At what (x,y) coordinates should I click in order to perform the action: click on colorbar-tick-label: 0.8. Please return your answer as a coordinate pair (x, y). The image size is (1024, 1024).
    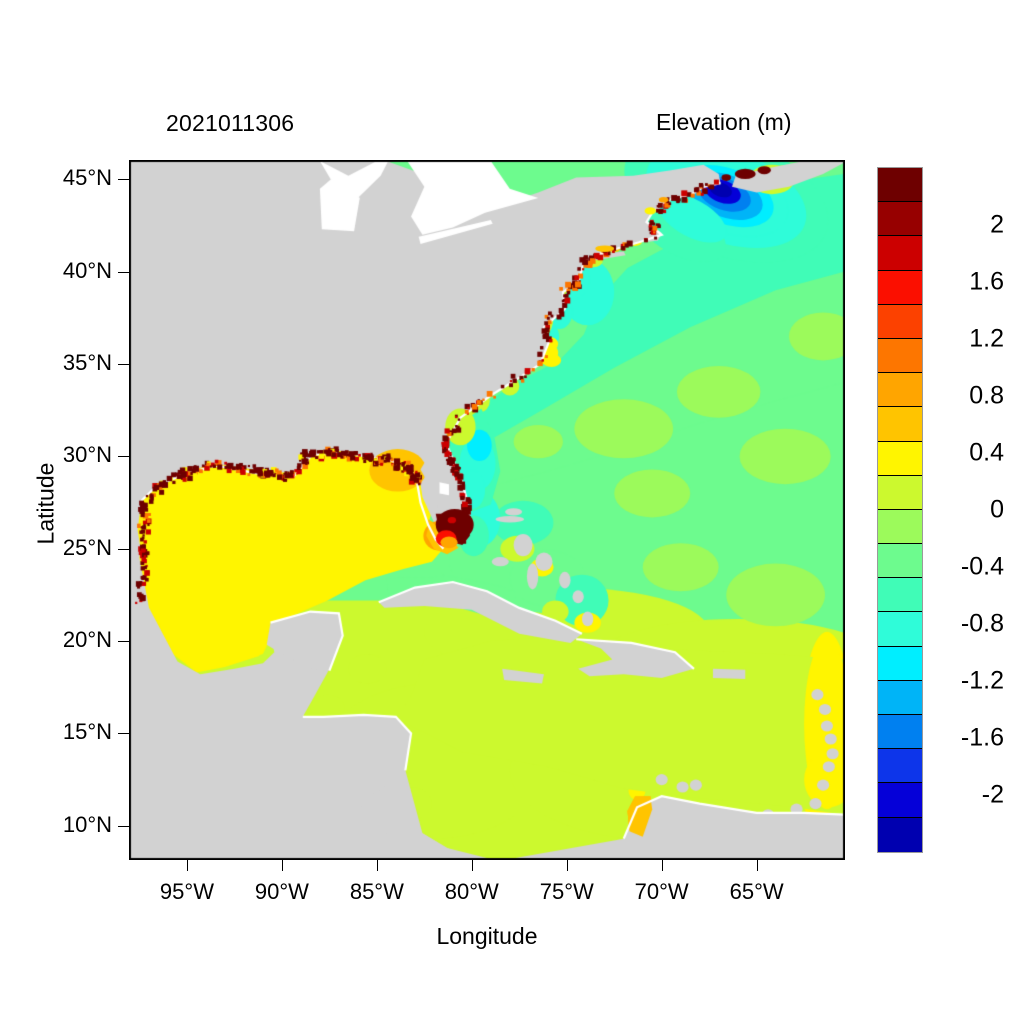
    Looking at the image, I should click on (986, 395).